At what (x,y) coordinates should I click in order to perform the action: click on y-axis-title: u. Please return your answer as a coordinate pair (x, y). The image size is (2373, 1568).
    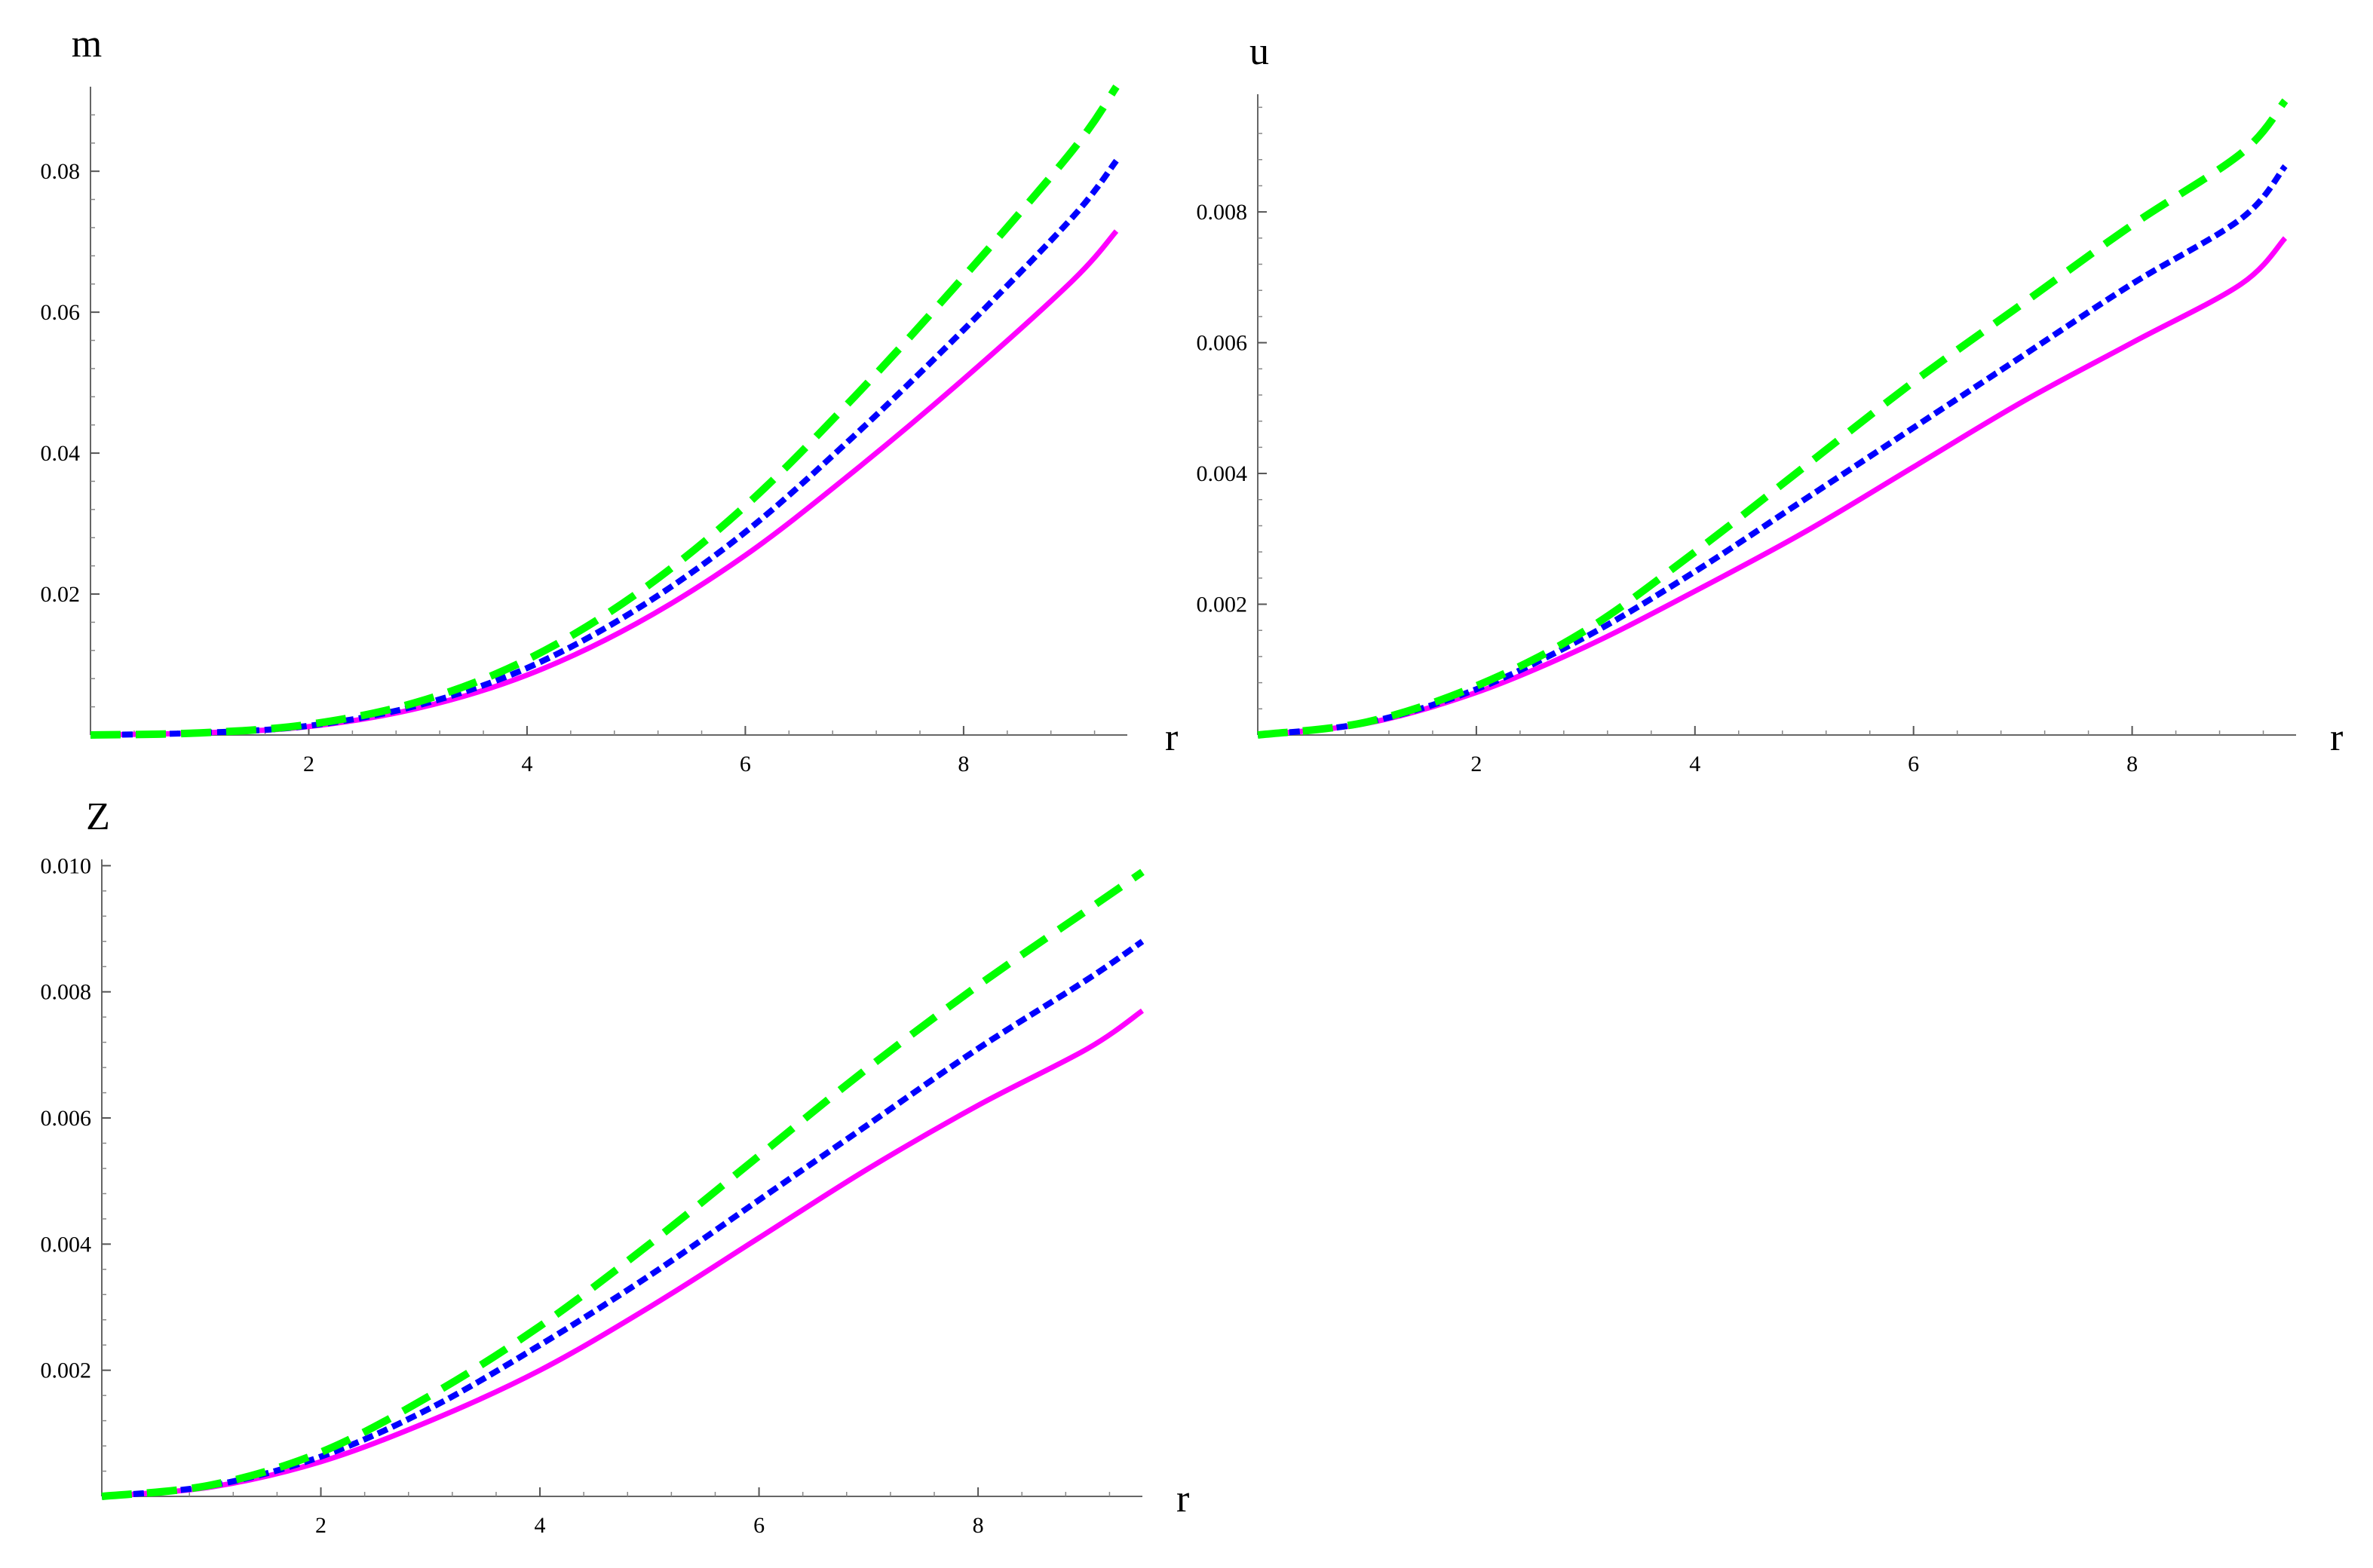
    Looking at the image, I should click on (1259, 51).